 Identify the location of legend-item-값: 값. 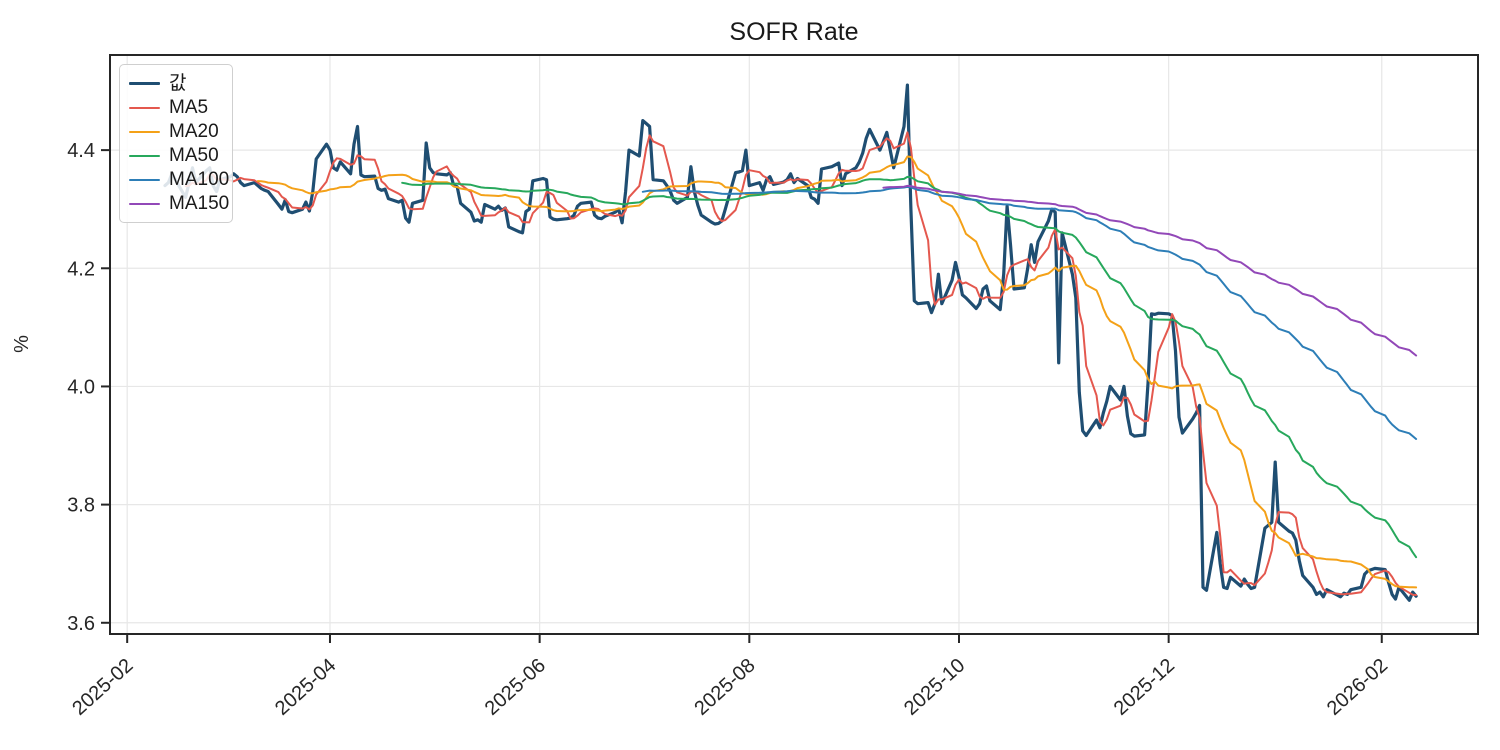
(175, 83).